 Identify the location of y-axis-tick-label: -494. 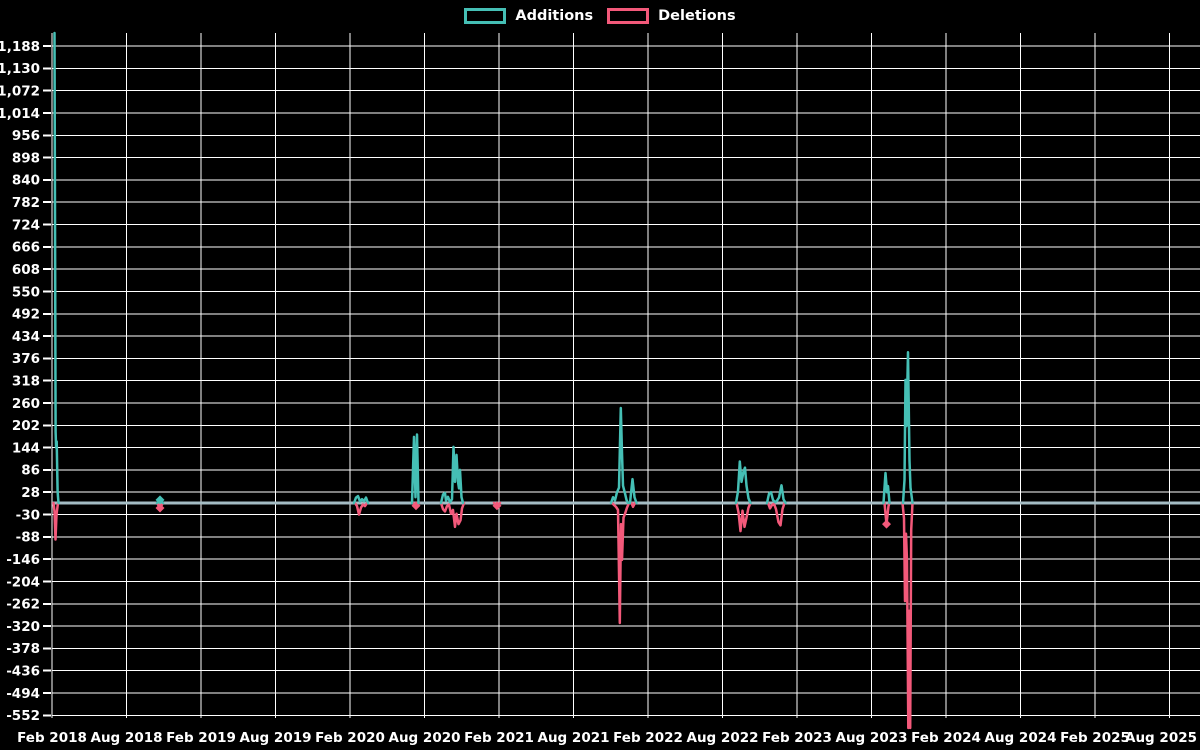
(23, 694).